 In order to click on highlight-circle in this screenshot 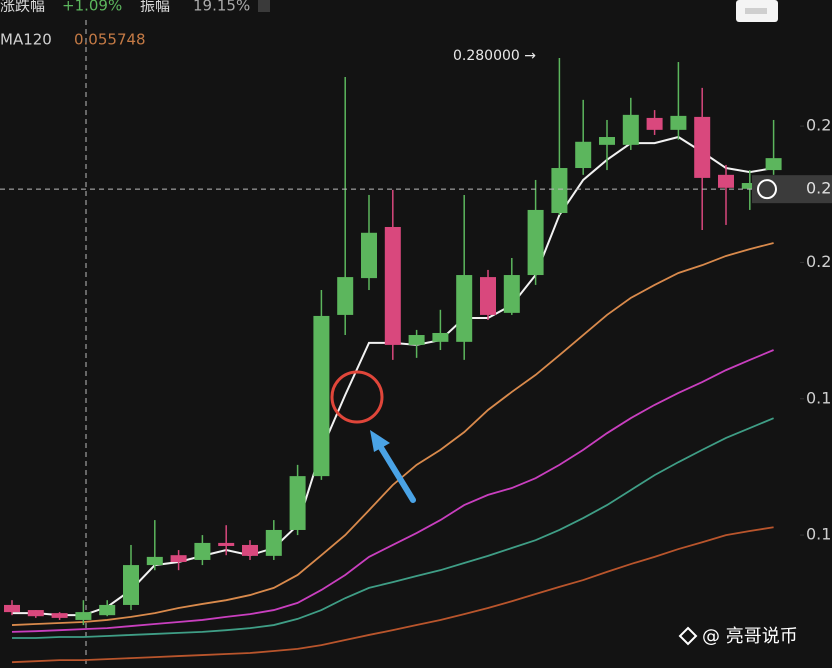, I will do `click(357, 397)`.